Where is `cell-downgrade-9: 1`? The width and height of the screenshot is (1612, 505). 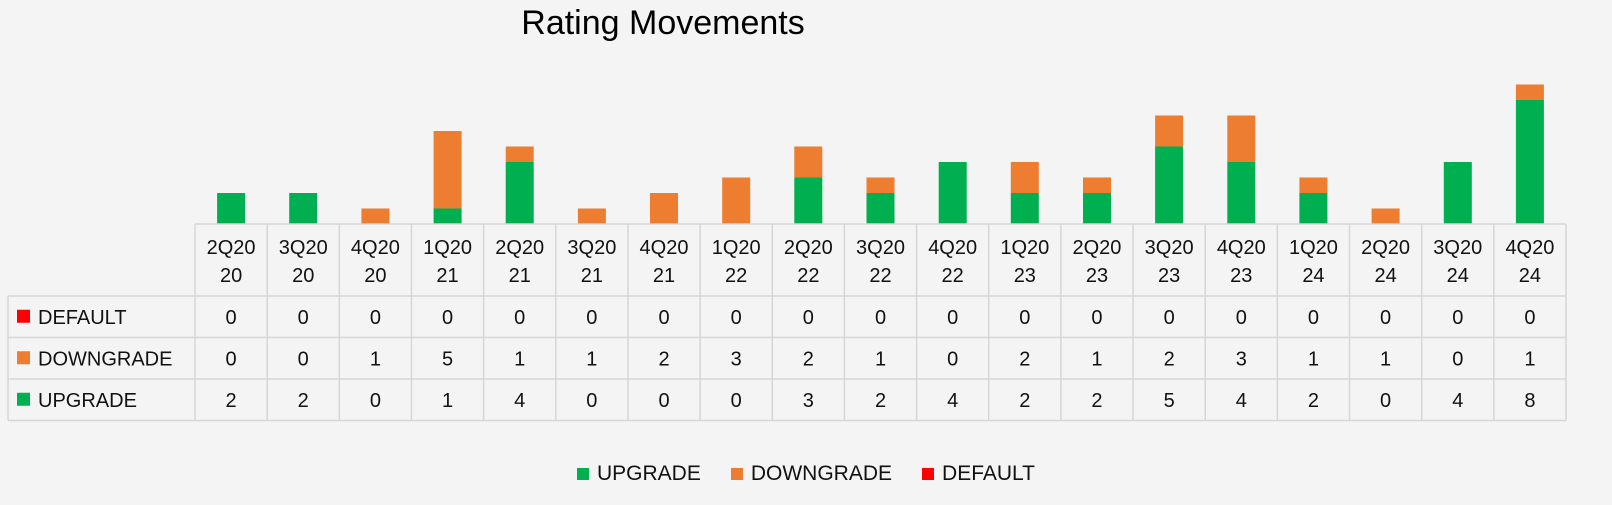
cell-downgrade-9: 1 is located at coordinates (880, 359).